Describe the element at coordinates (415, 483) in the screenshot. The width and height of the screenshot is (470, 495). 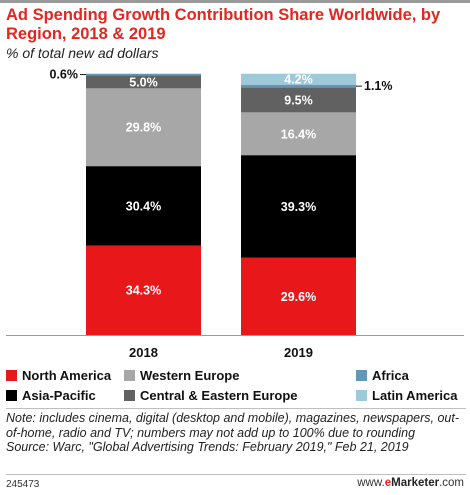
I see `brand-name: Marketer` at that location.